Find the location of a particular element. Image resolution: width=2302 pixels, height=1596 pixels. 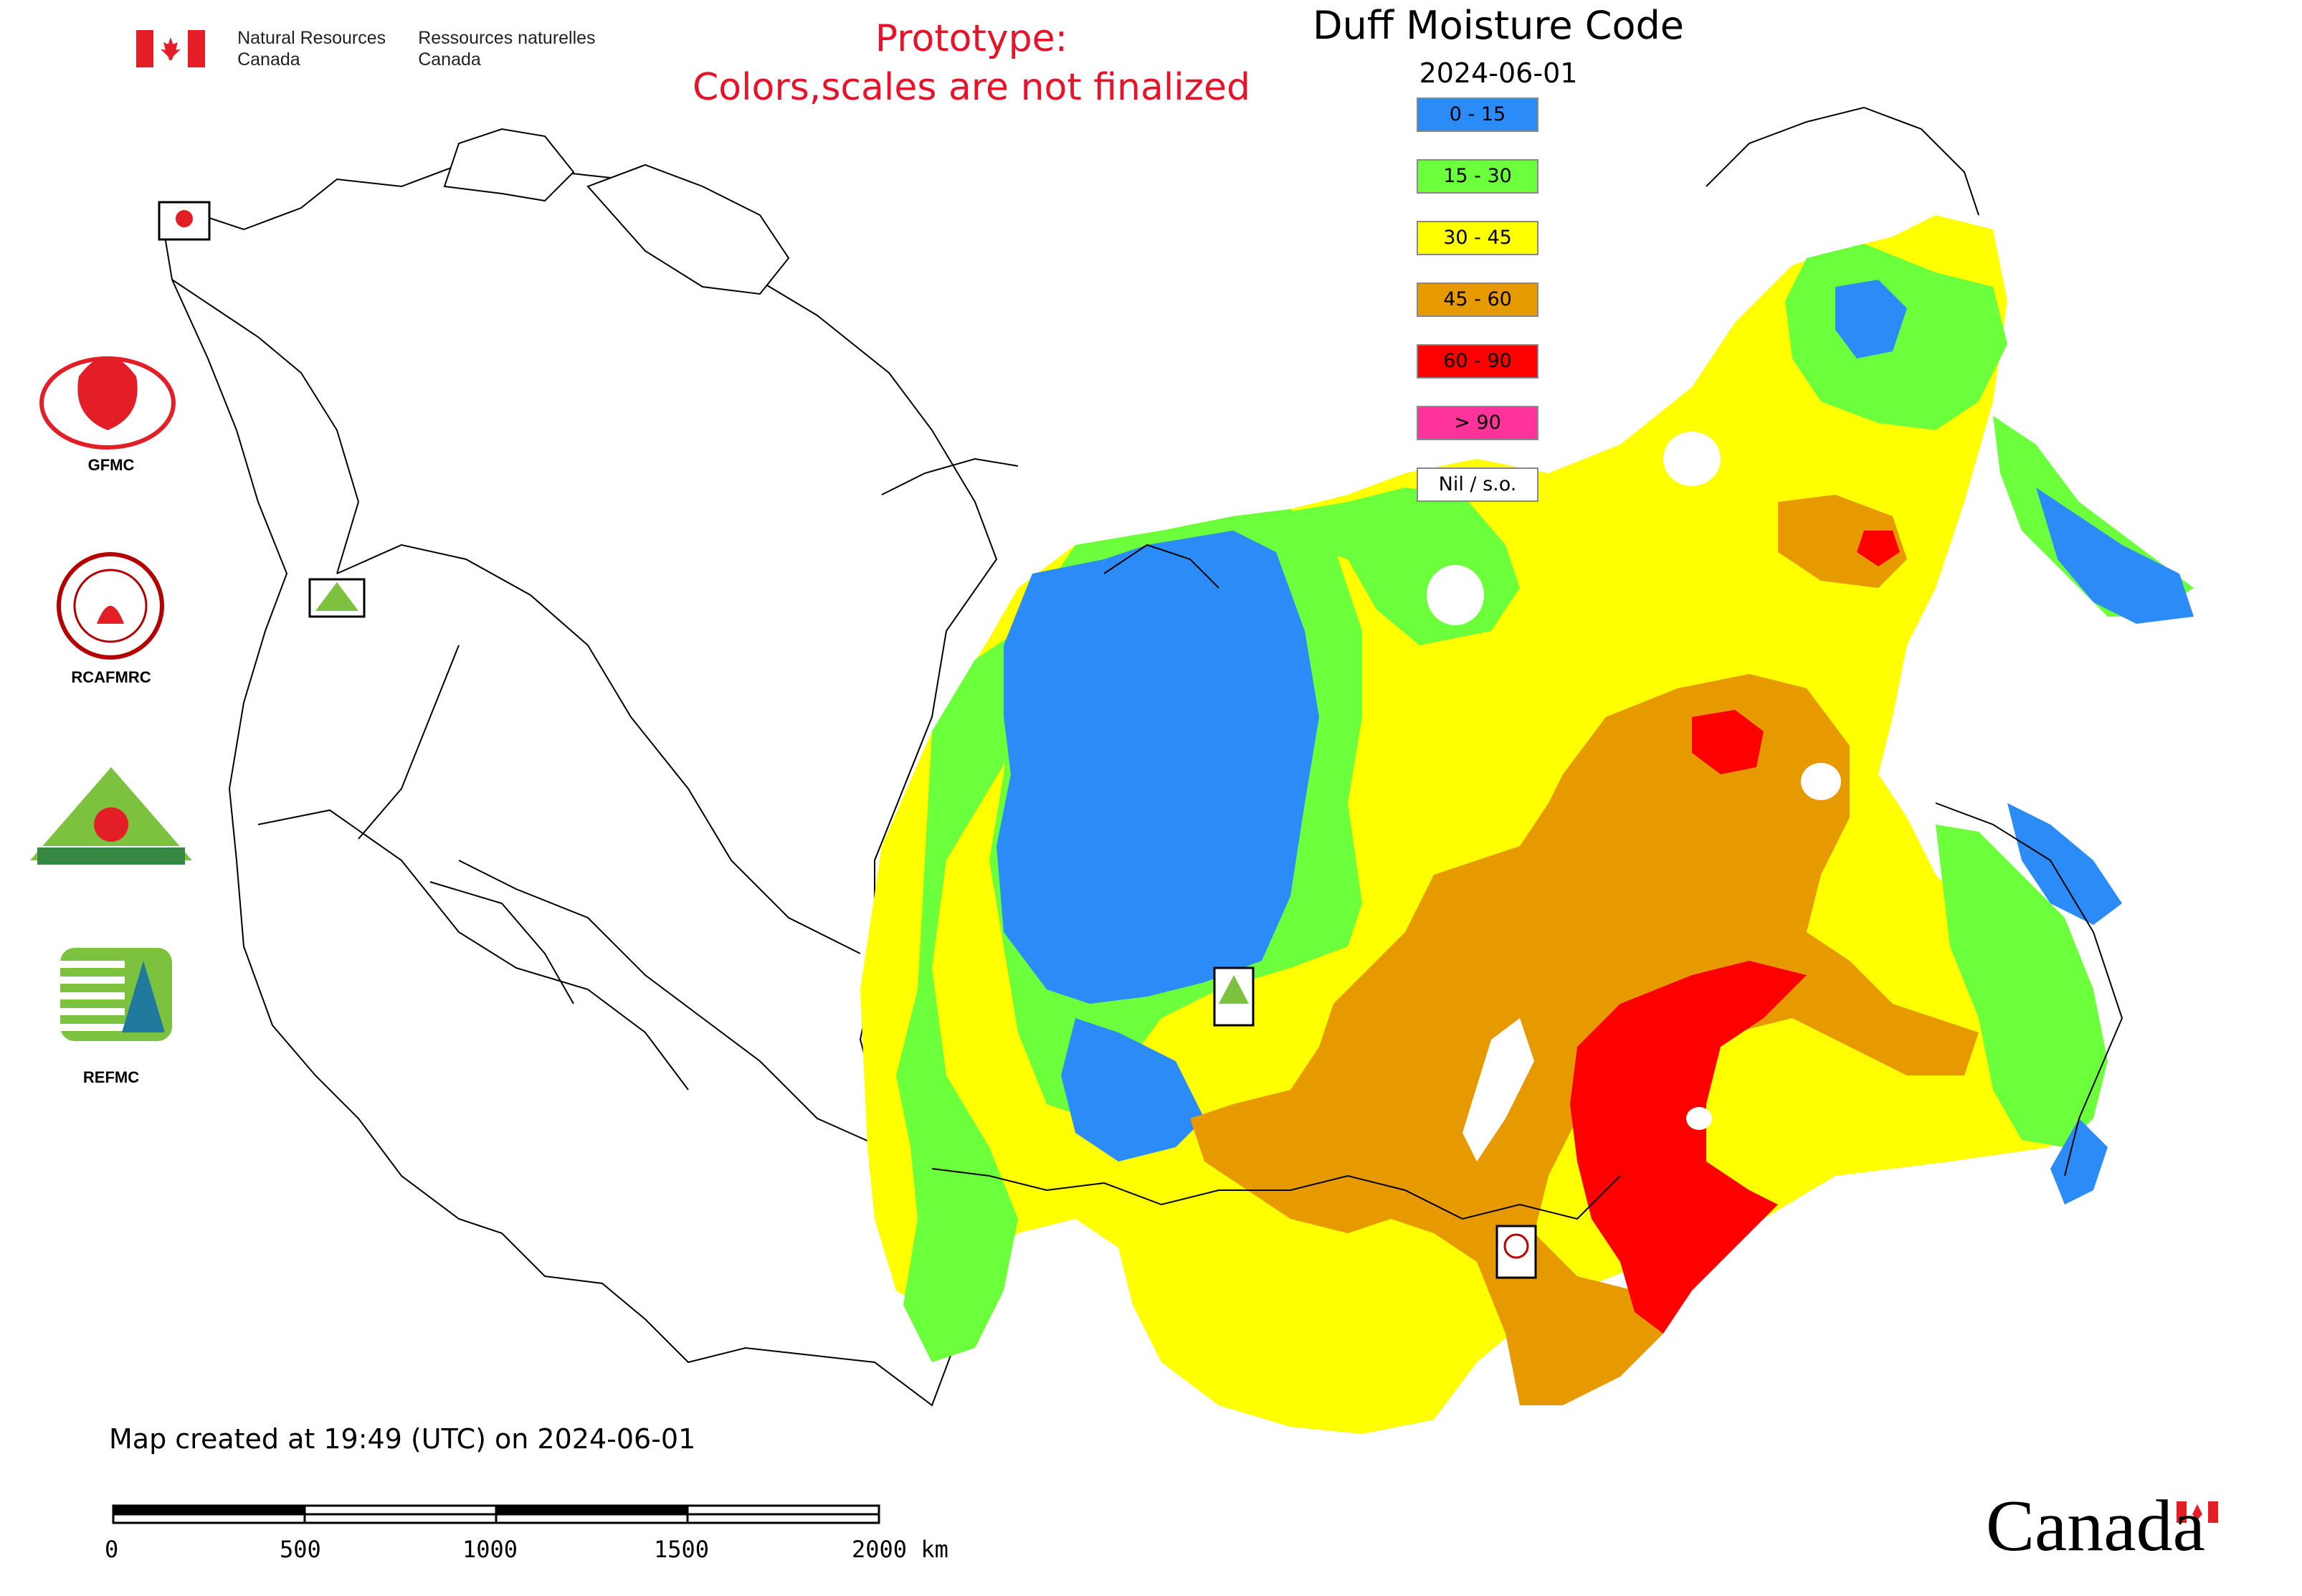

prototype-line2: Colors,scales are not finalized is located at coordinates (971, 87).